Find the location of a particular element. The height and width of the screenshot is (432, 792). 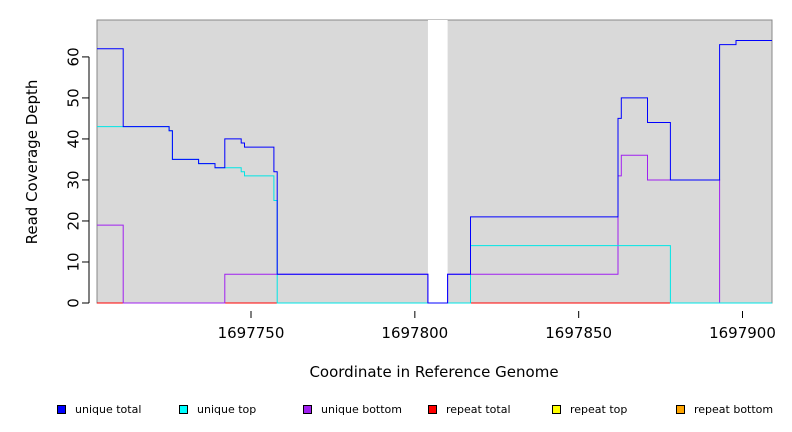

x-tick-label: 1697900 is located at coordinates (742, 333).